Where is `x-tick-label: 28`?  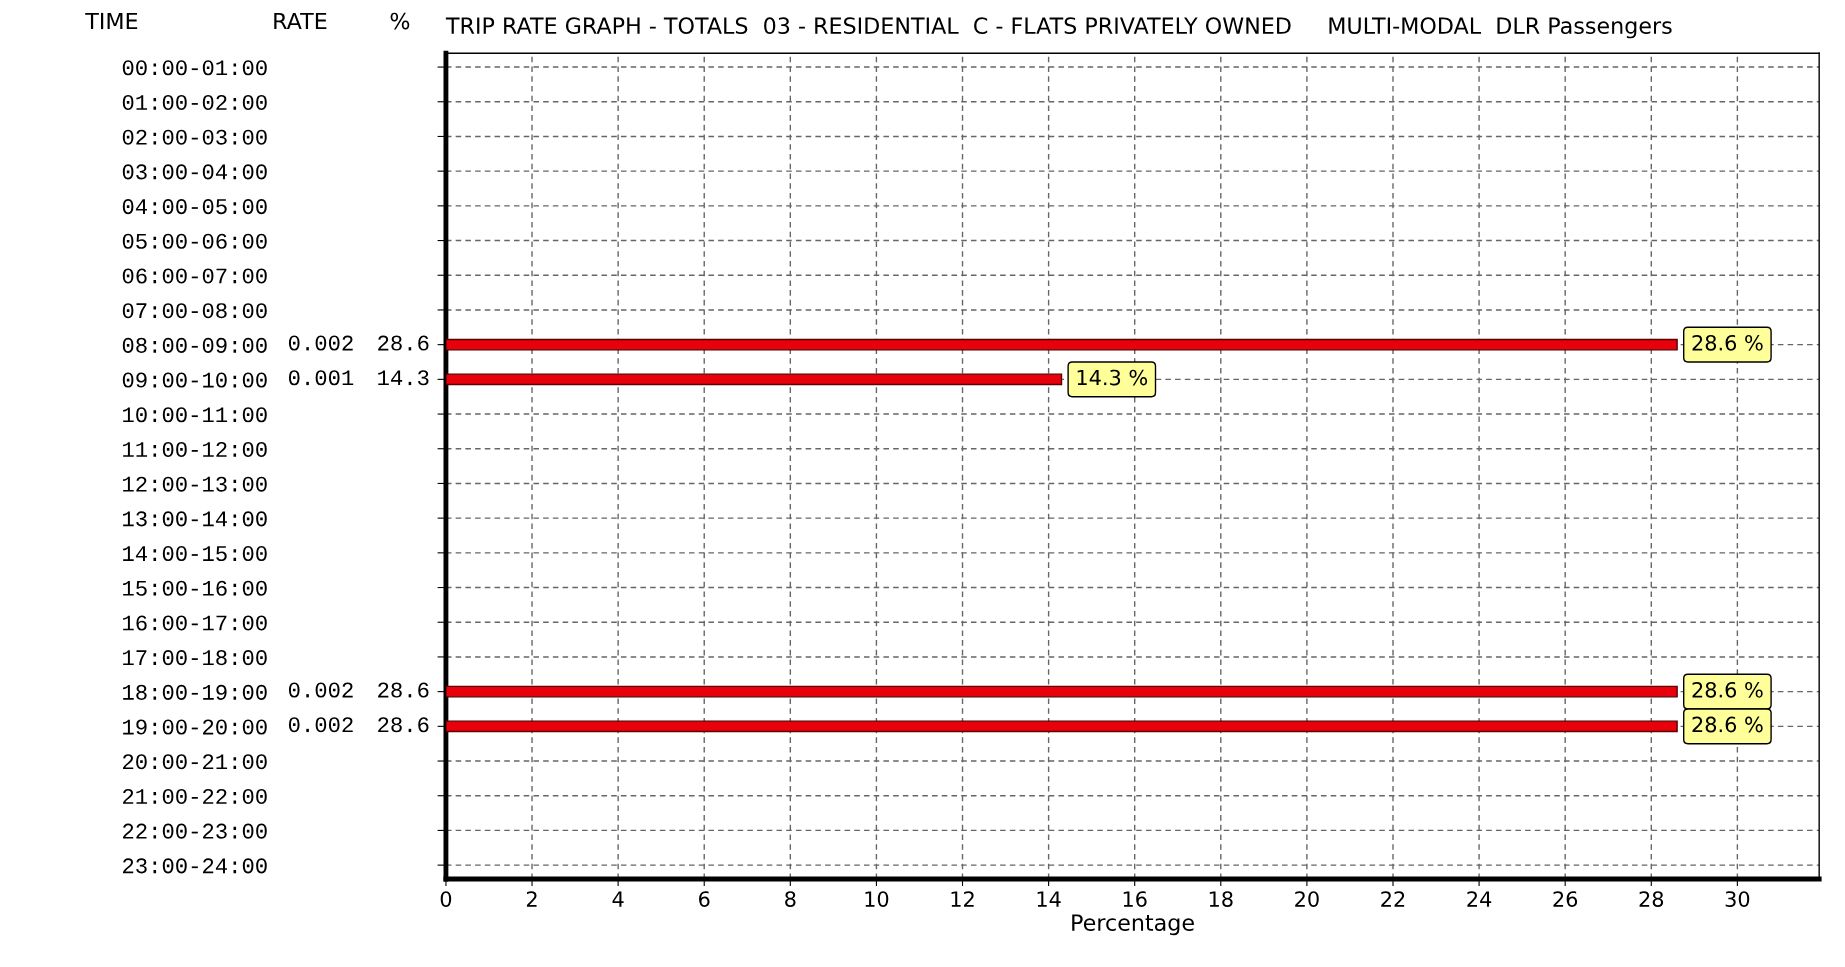 x-tick-label: 28 is located at coordinates (1651, 899).